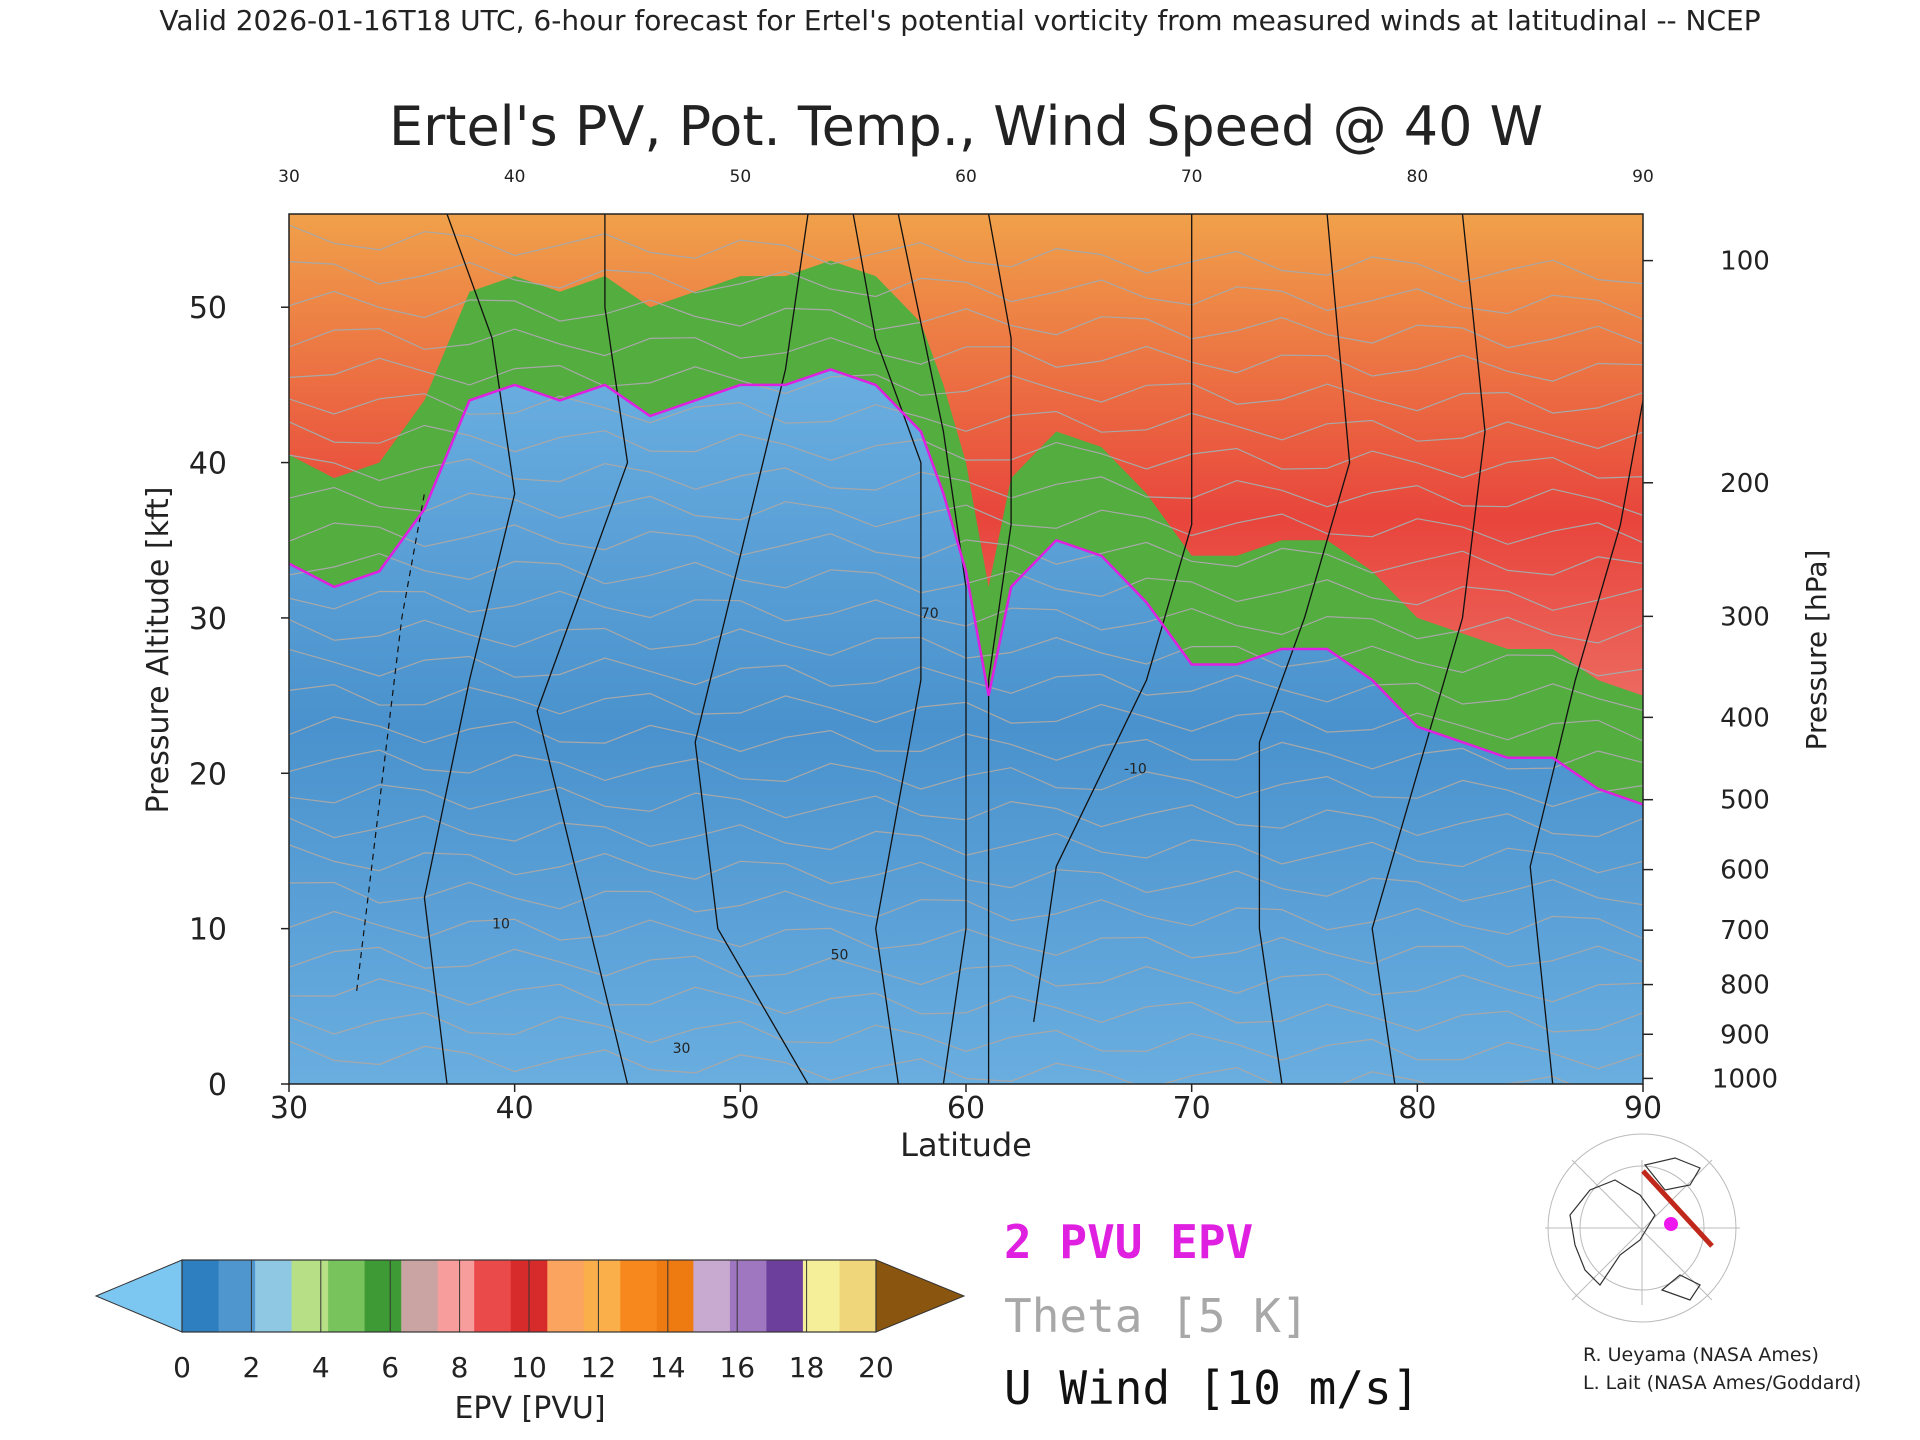  What do you see at coordinates (217, 1085) in the screenshot?
I see `y-tick-label: 0` at bounding box center [217, 1085].